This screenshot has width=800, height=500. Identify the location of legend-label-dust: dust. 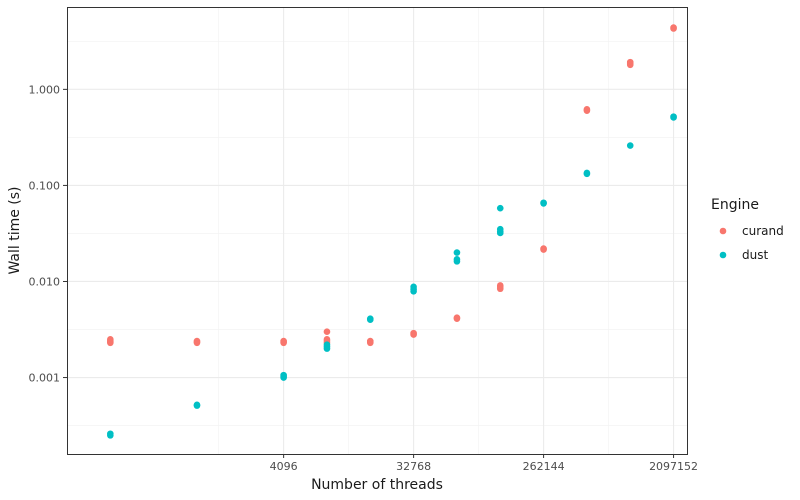
(755, 255).